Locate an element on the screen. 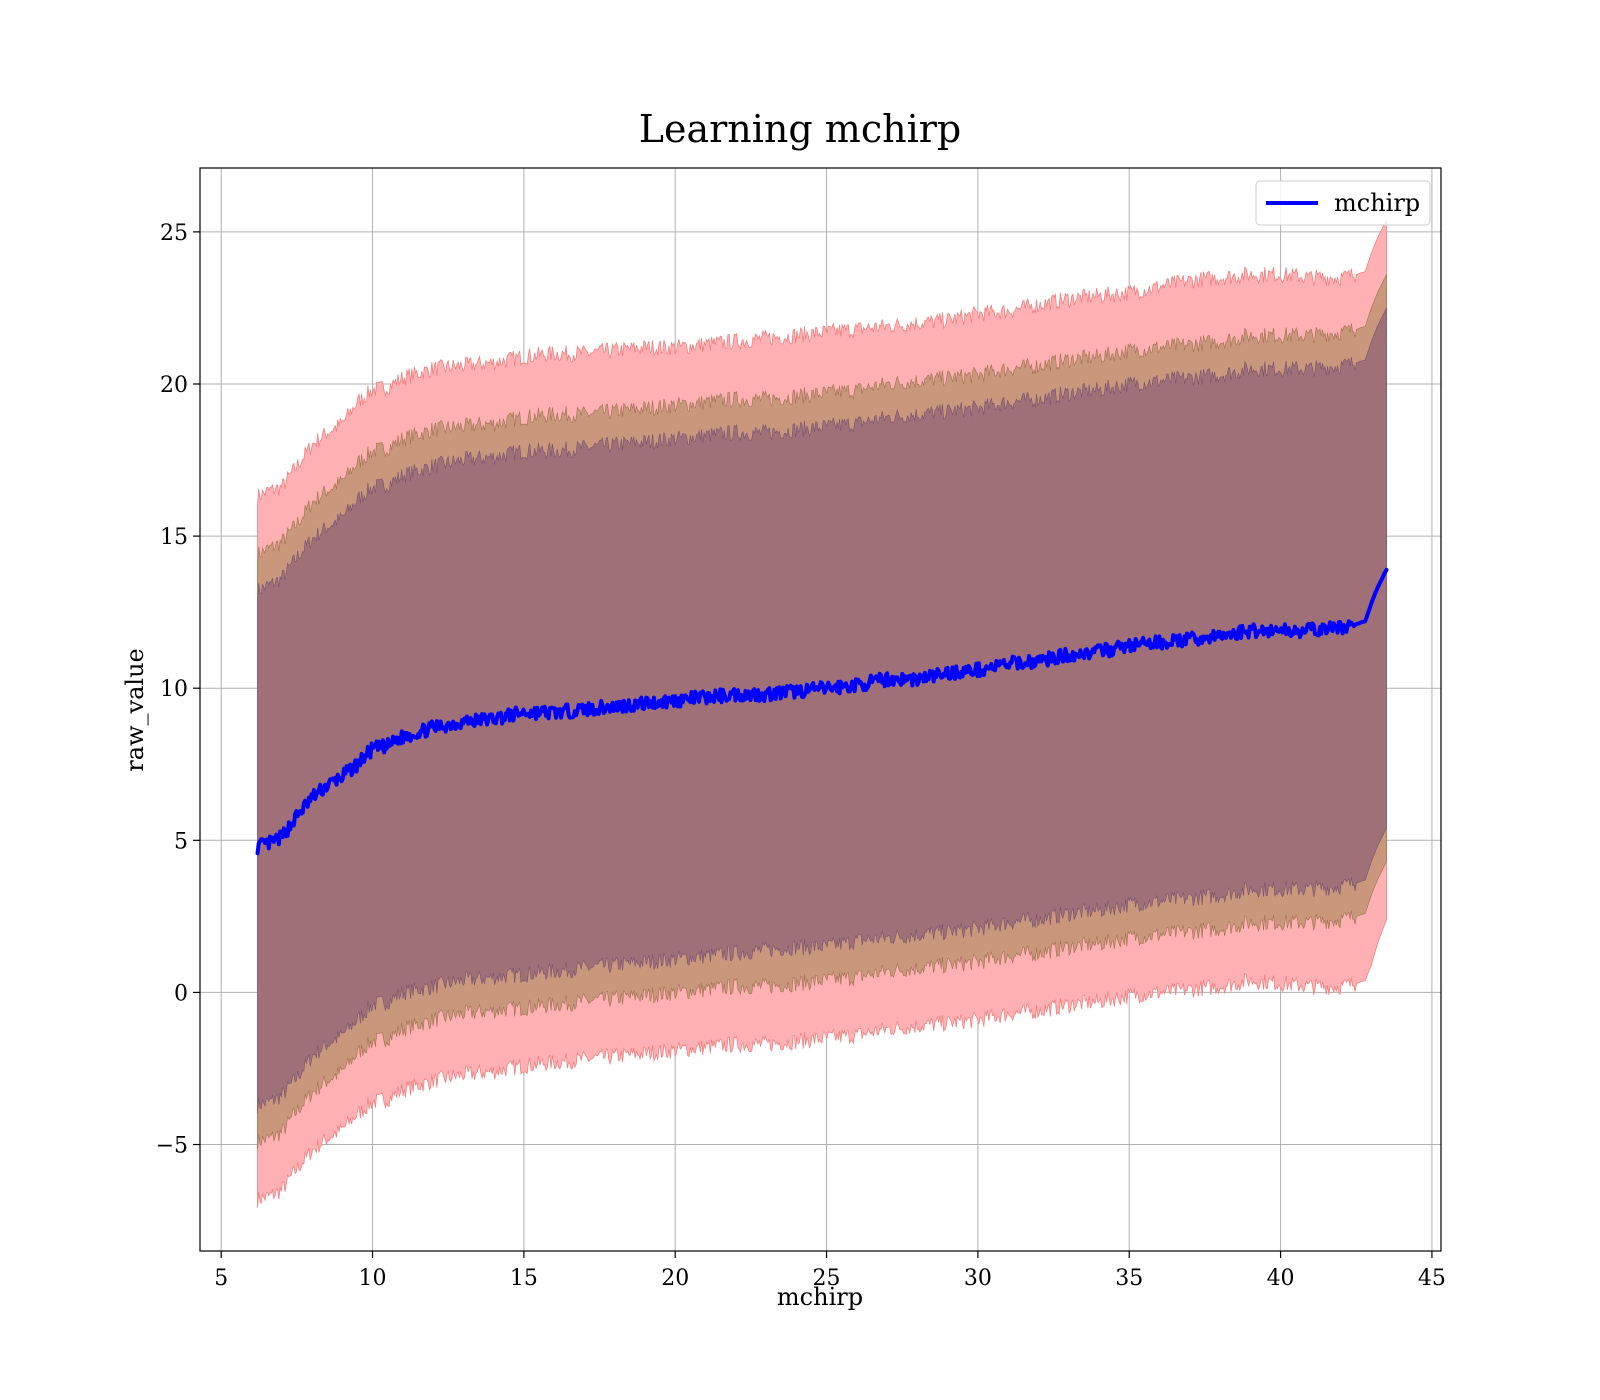 The height and width of the screenshot is (1400, 1600). legend: mchirp is located at coordinates (1343, 203).